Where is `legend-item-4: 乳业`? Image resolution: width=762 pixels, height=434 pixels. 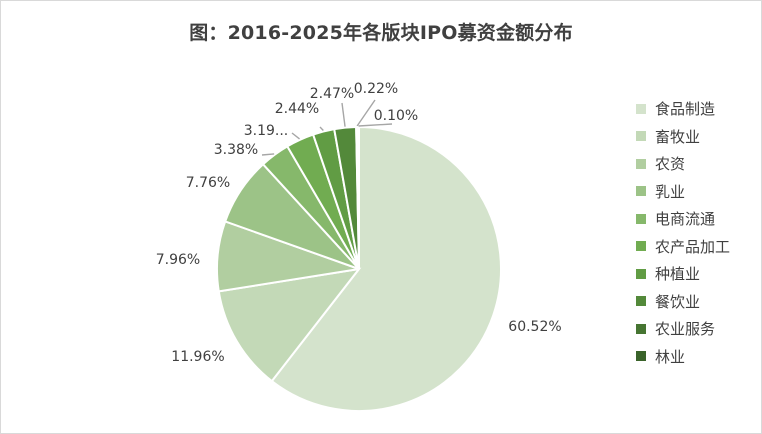 legend-item-4: 乳业 is located at coordinates (698, 192).